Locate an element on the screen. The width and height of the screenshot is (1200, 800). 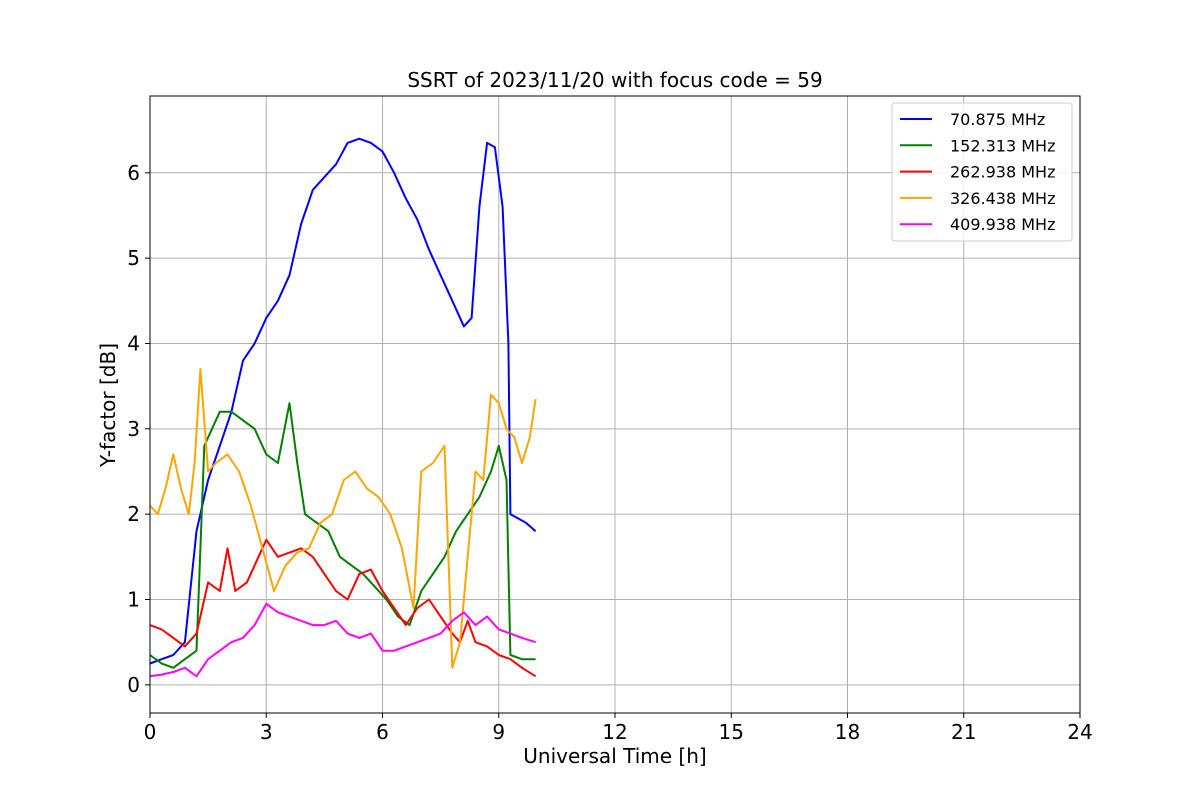
y-tick-label: 5 is located at coordinates (133, 258).